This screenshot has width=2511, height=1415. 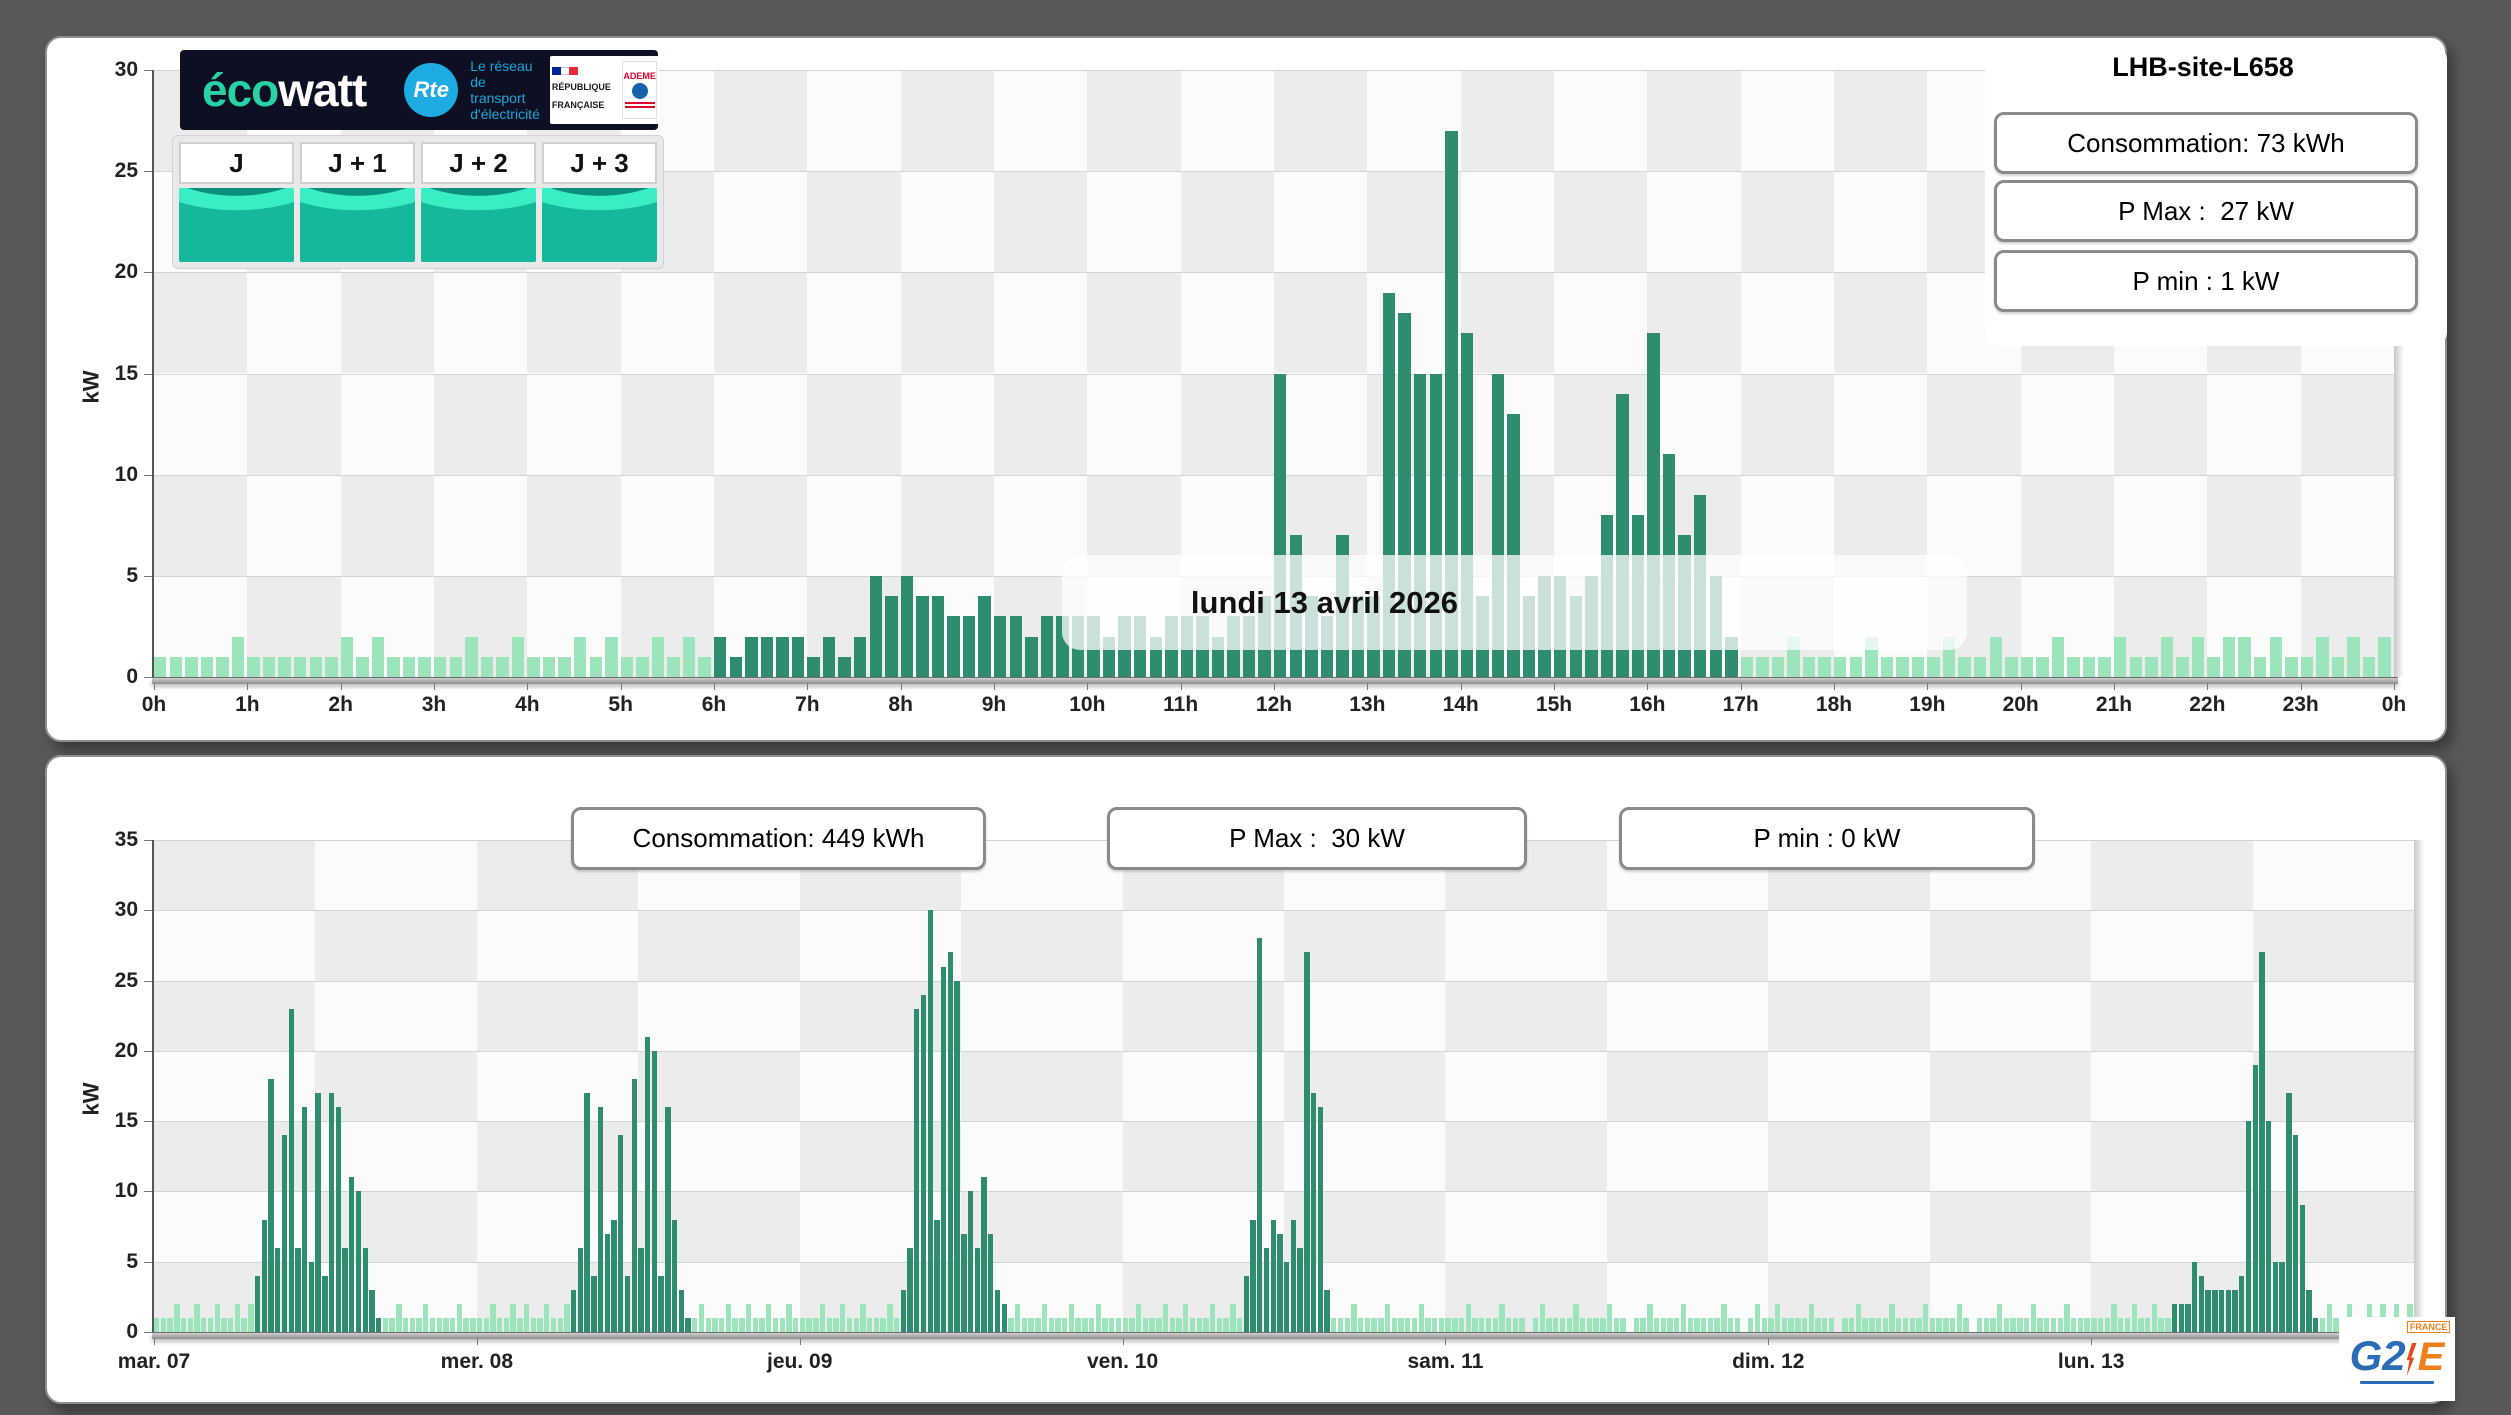 What do you see at coordinates (357, 225) in the screenshot?
I see `ecowatt-green-signal-icon` at bounding box center [357, 225].